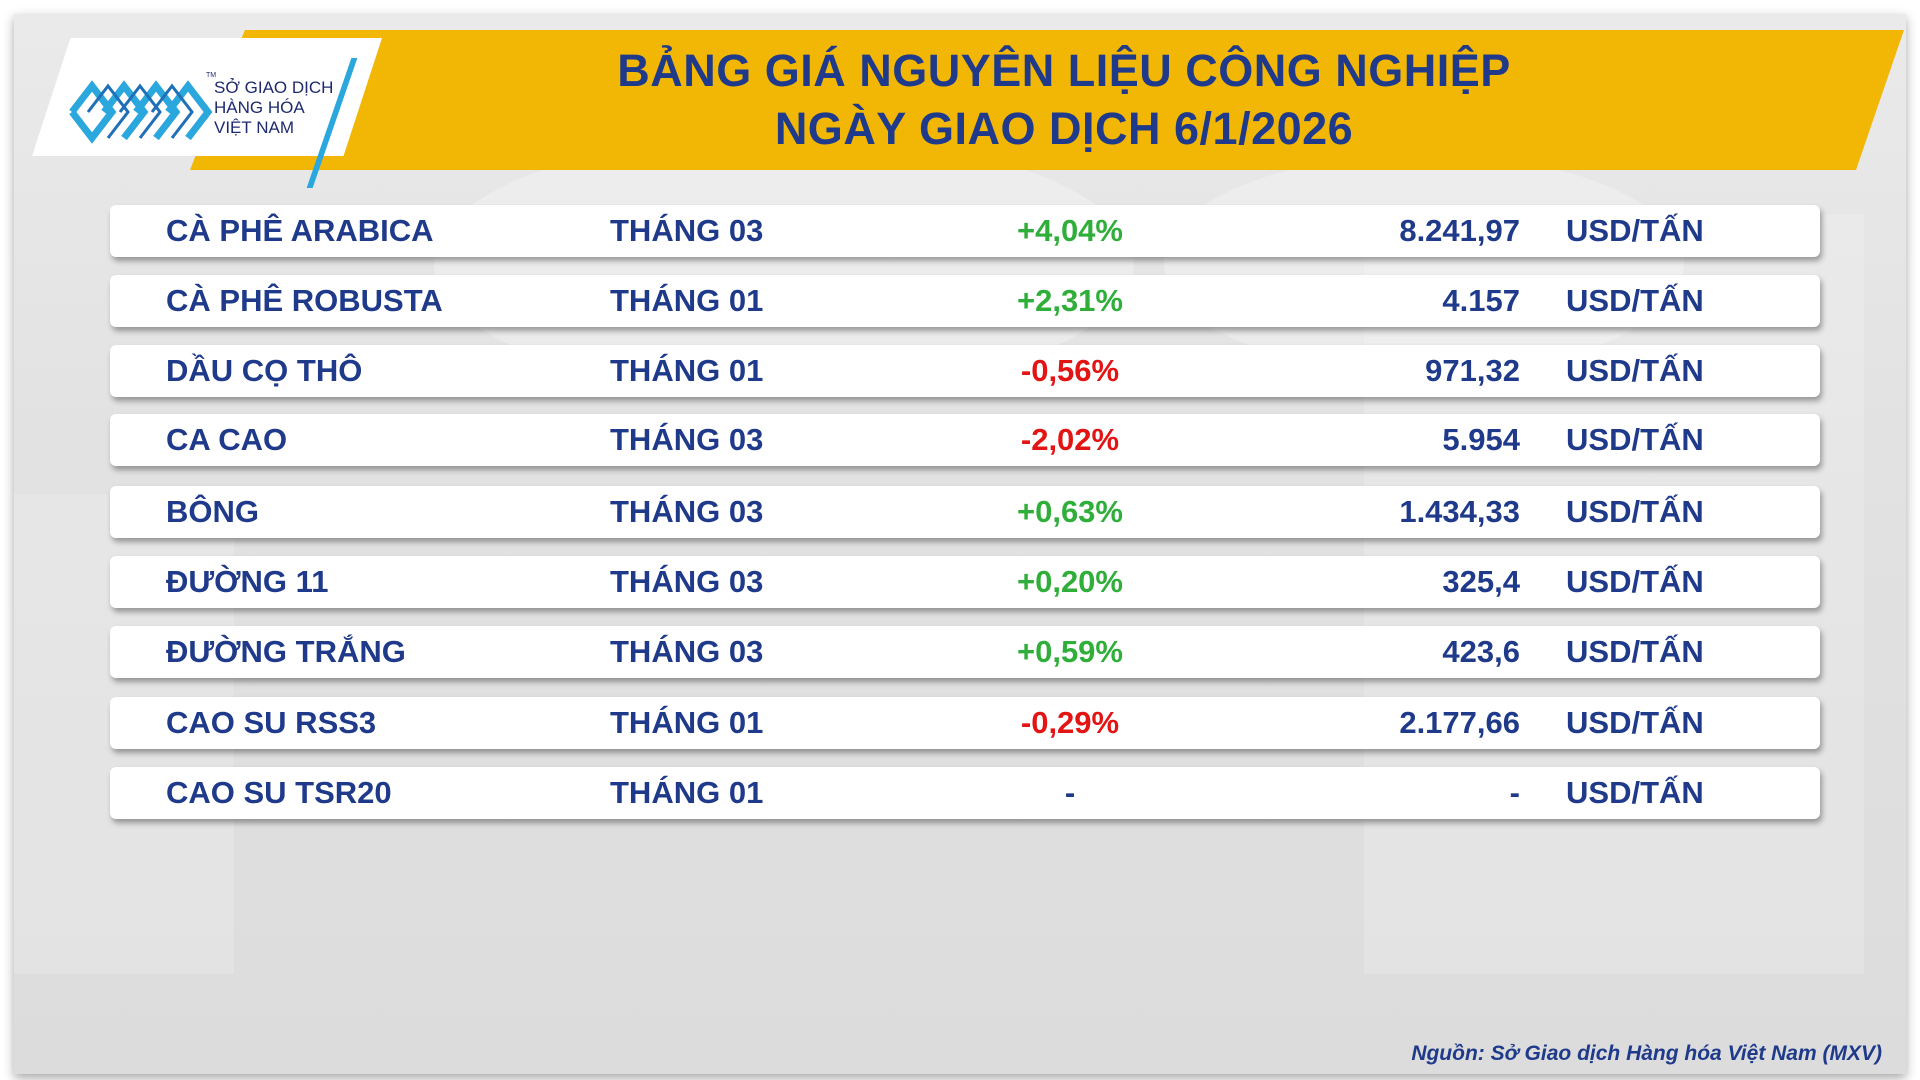 The width and height of the screenshot is (1920, 1080). Describe the element at coordinates (1481, 300) in the screenshot. I see `price-value: 4.157` at that location.